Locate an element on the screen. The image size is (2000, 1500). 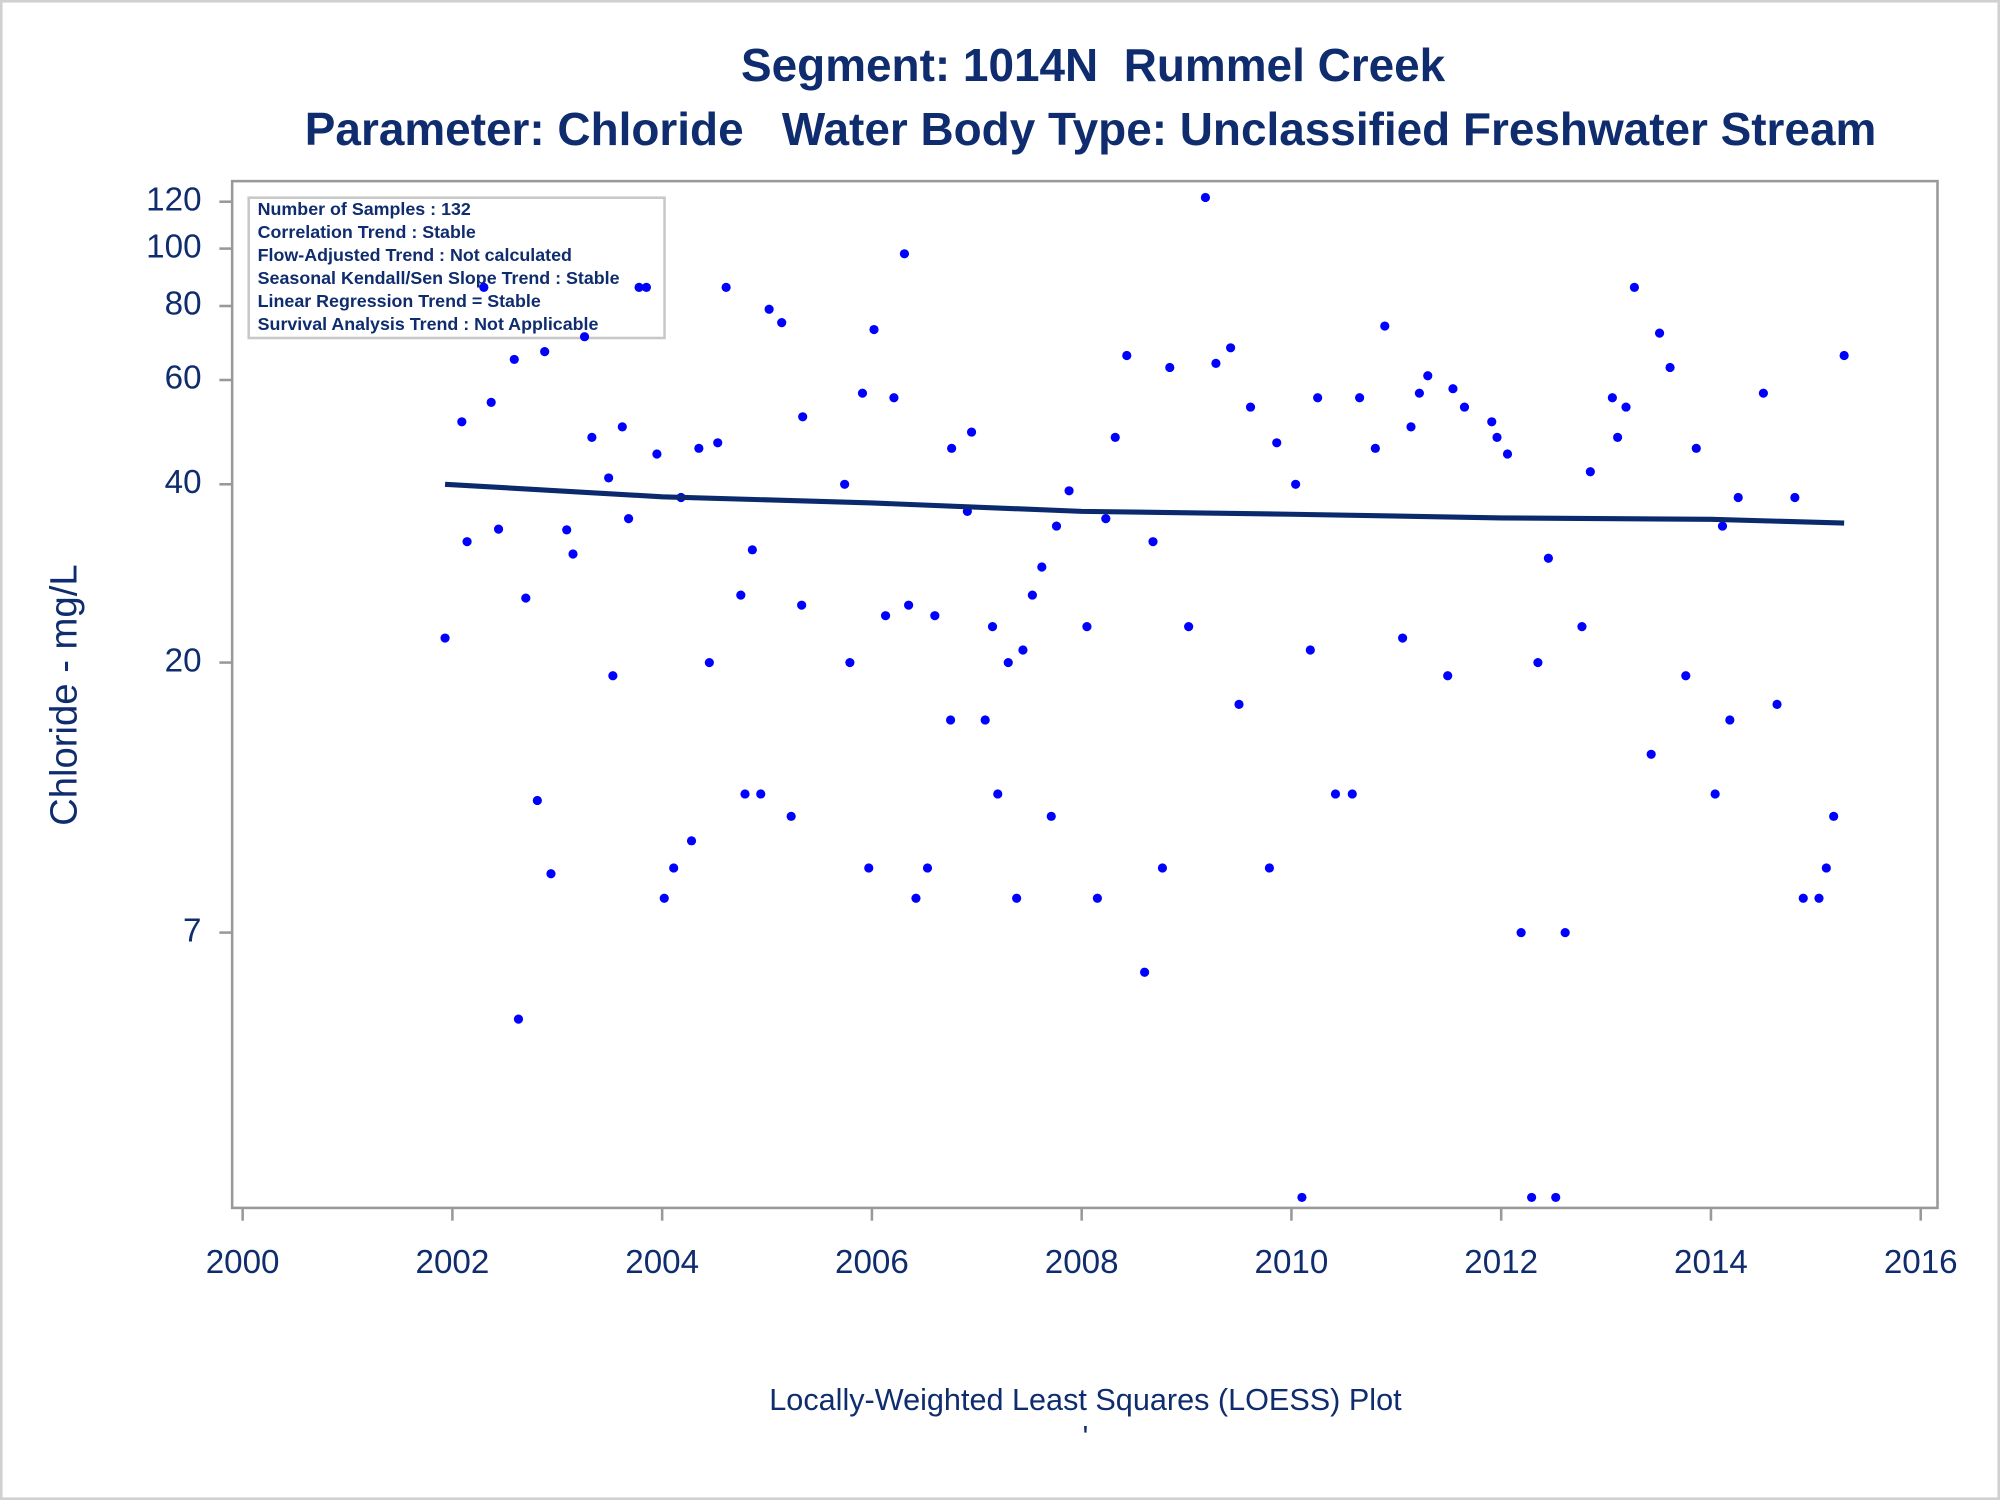
x-tick-label: 2002 is located at coordinates (453, 1262).